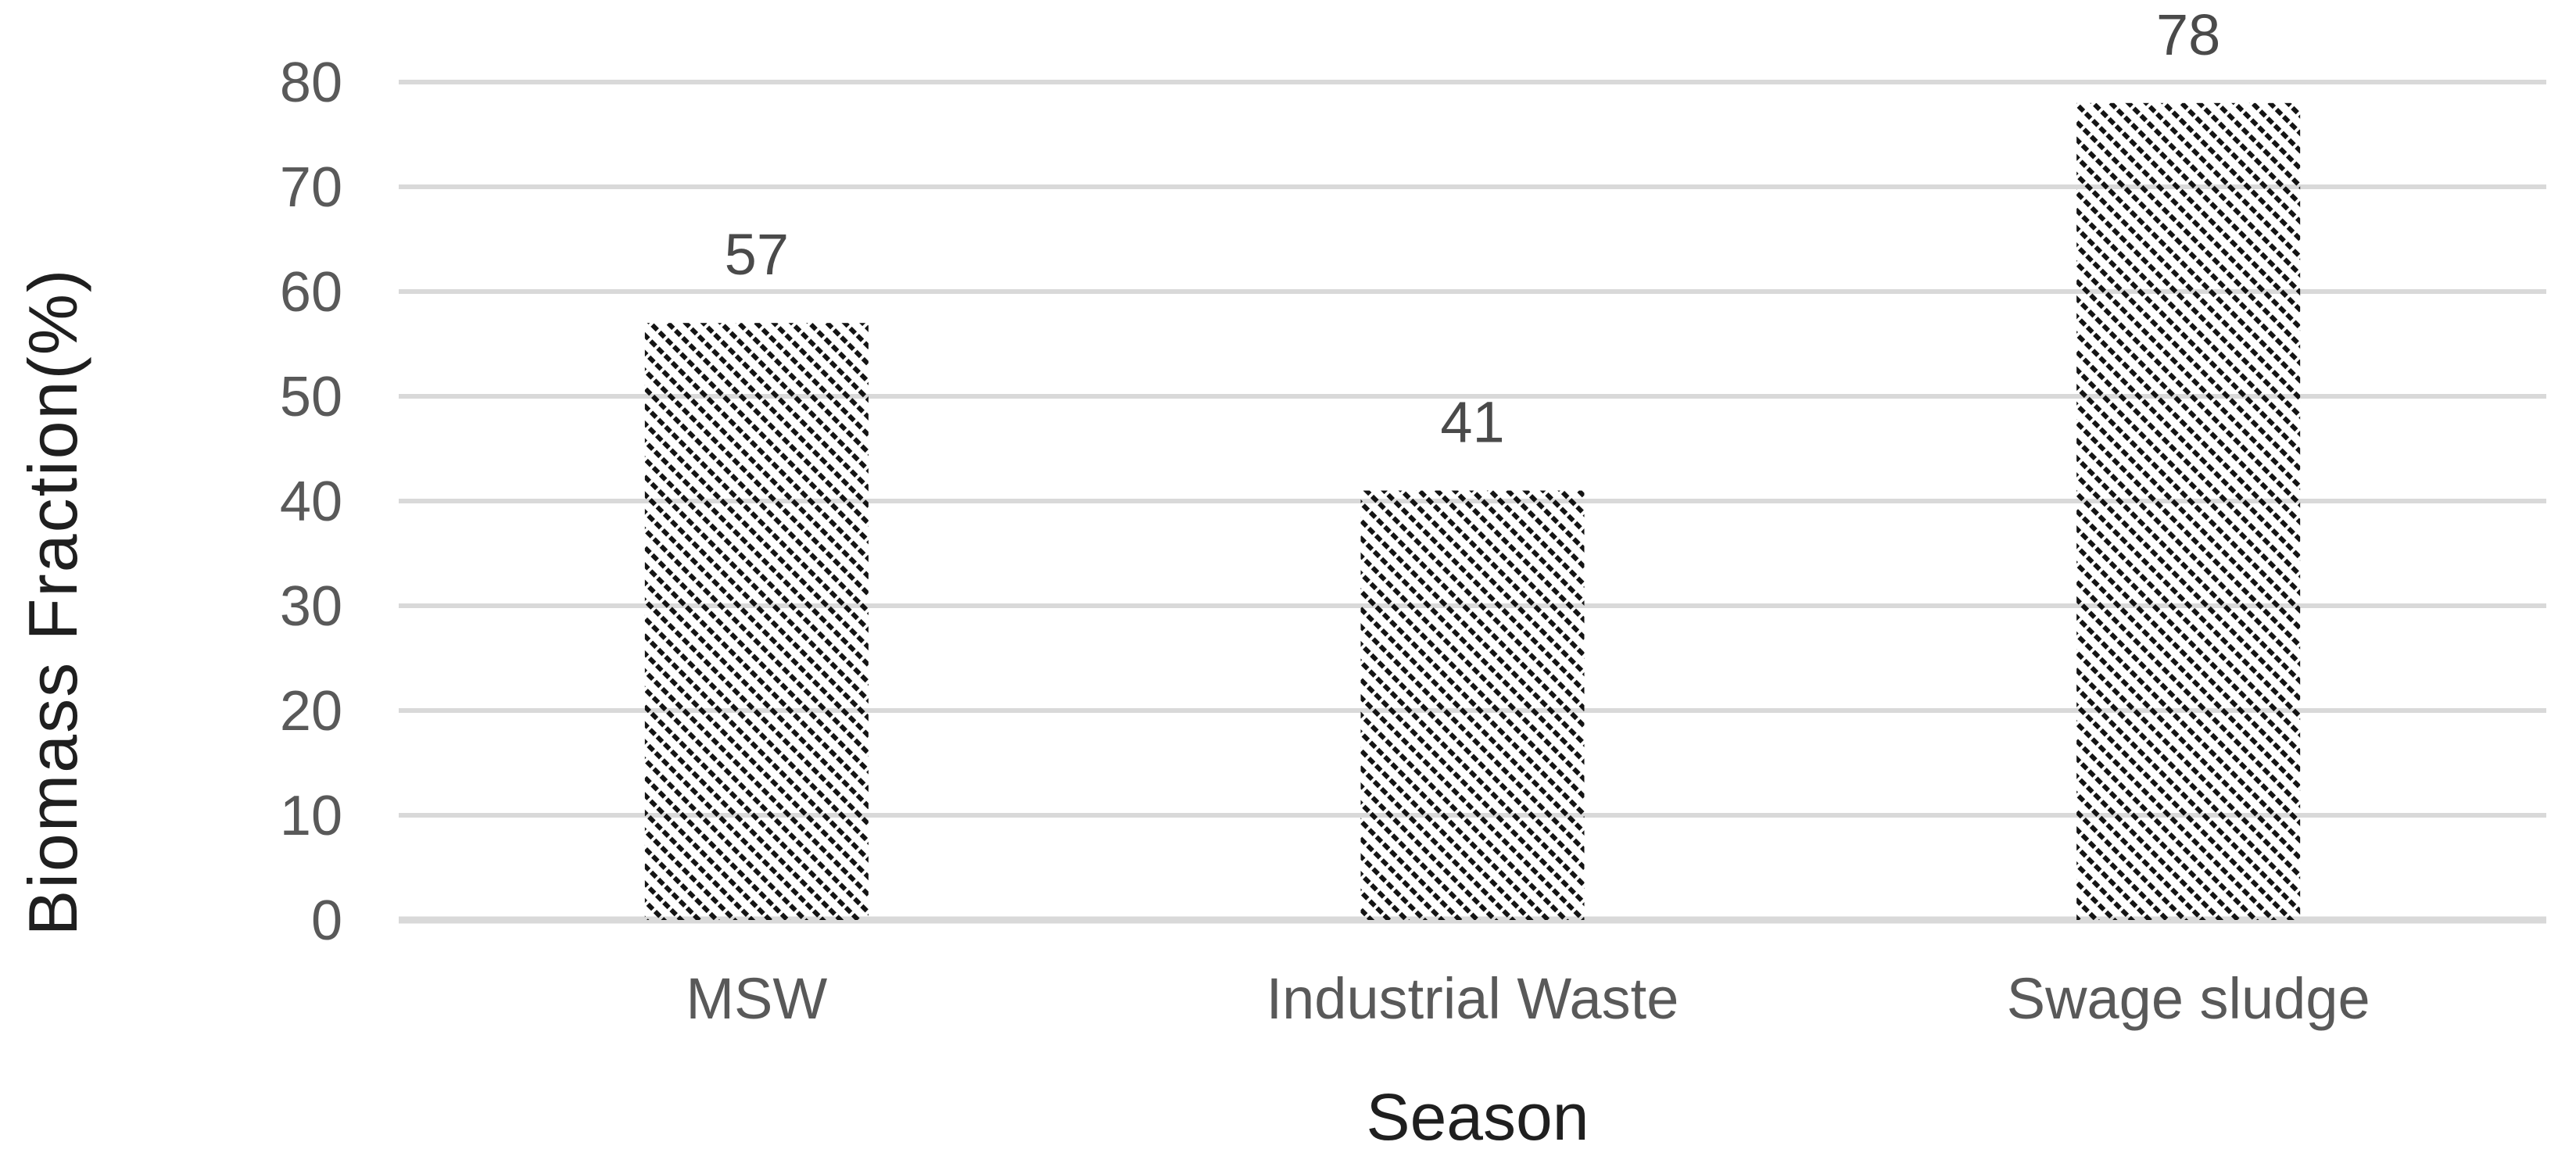 The width and height of the screenshot is (2576, 1167). I want to click on y-tick-label: 80, so click(311, 83).